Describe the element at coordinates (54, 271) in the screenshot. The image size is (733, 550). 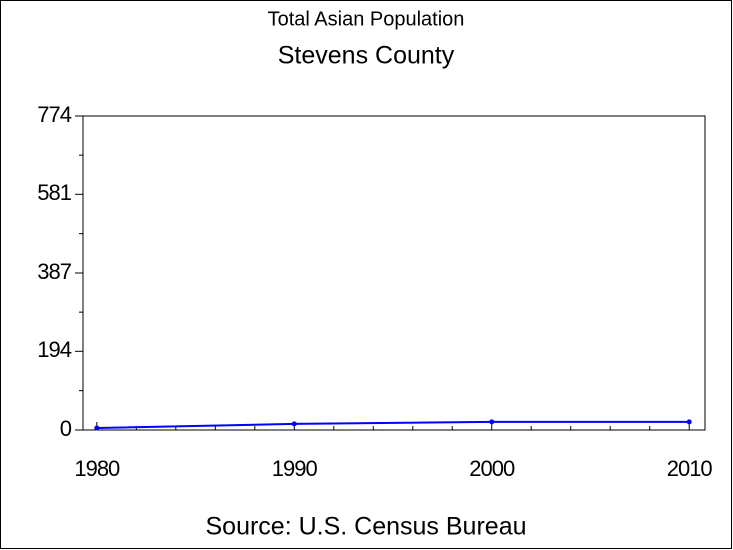
I see `y-tick-label: 387` at that location.